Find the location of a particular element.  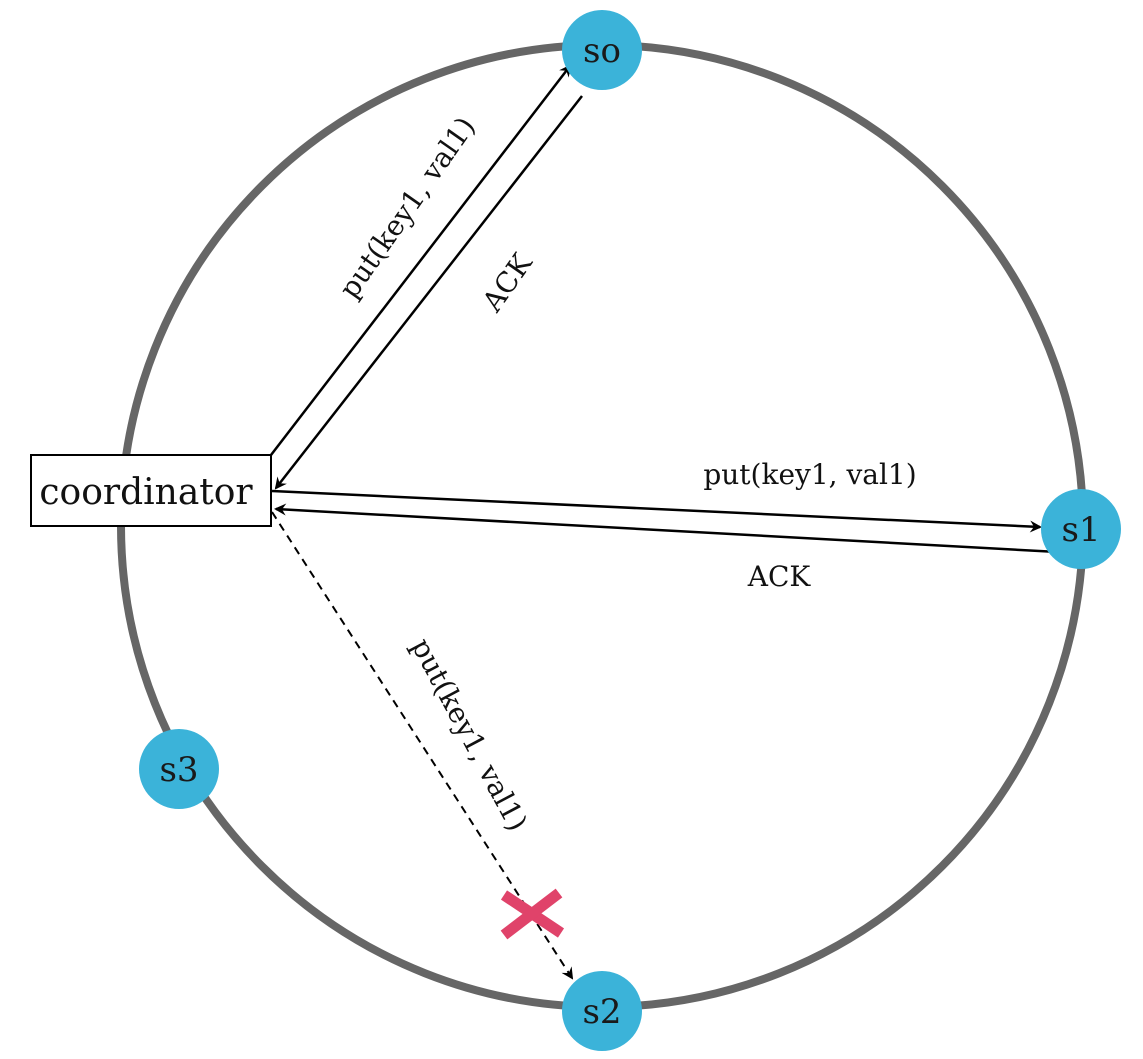

ack-label-s1: ACK is located at coordinates (779, 576).